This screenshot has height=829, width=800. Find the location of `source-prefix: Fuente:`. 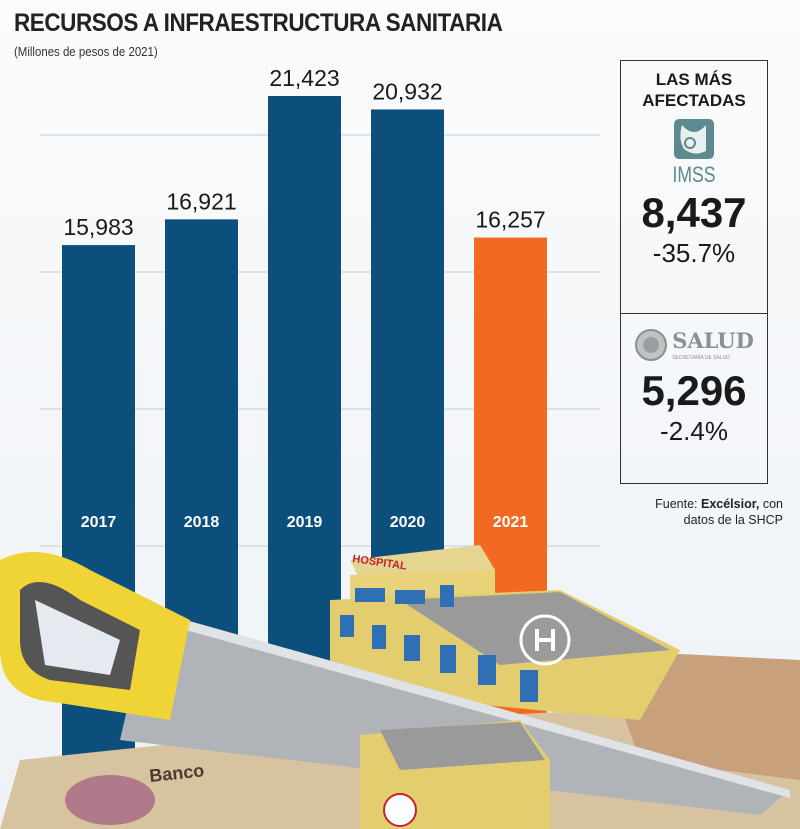

source-prefix: Fuente: is located at coordinates (678, 504).